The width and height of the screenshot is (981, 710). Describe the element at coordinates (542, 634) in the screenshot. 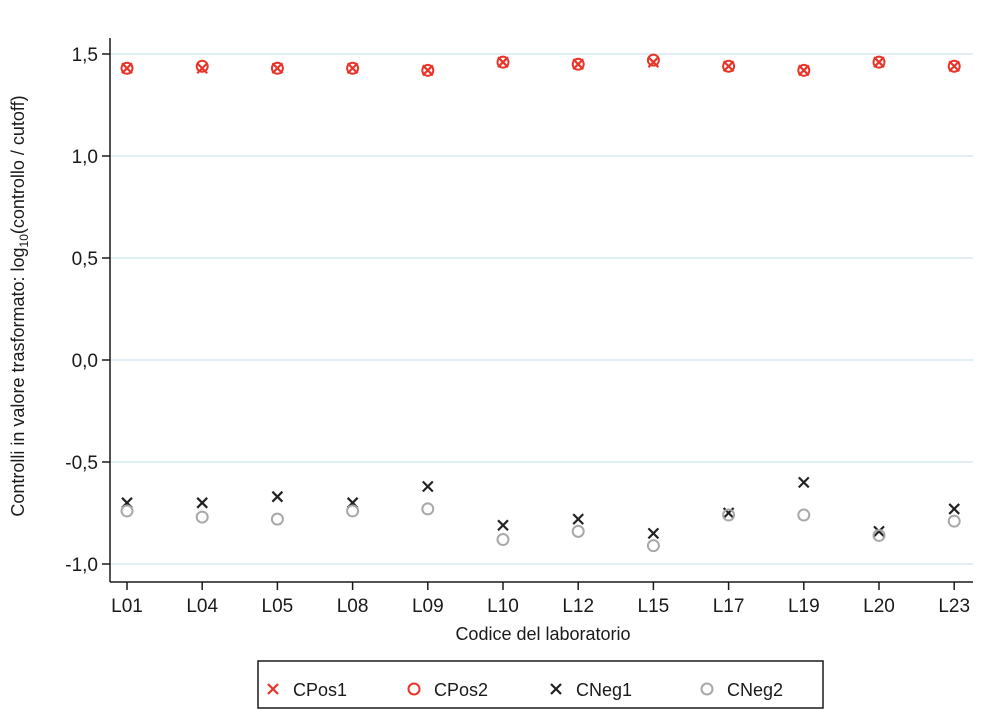

I see `x-axis-title: Codice del laboratorio` at that location.